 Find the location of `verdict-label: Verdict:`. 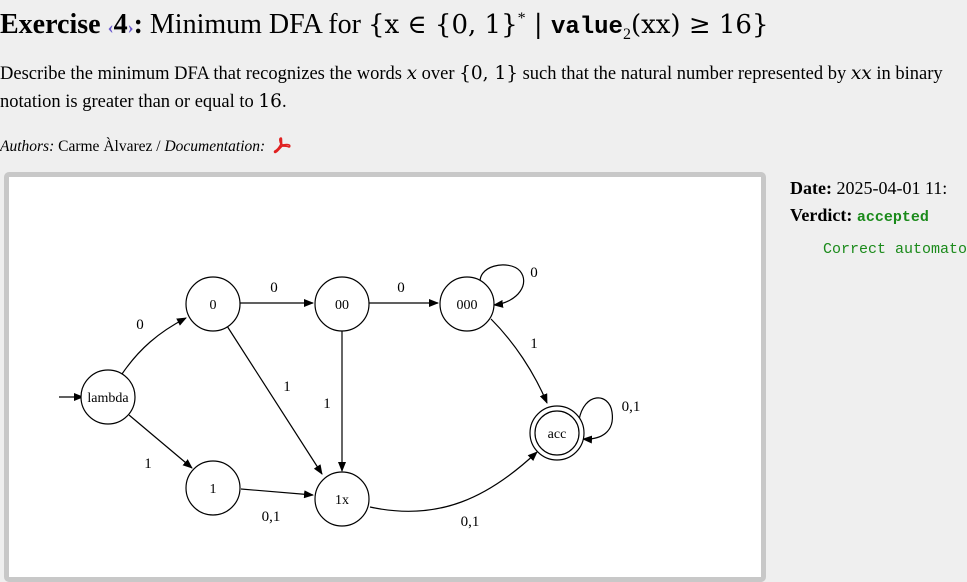

verdict-label: Verdict: is located at coordinates (821, 215).